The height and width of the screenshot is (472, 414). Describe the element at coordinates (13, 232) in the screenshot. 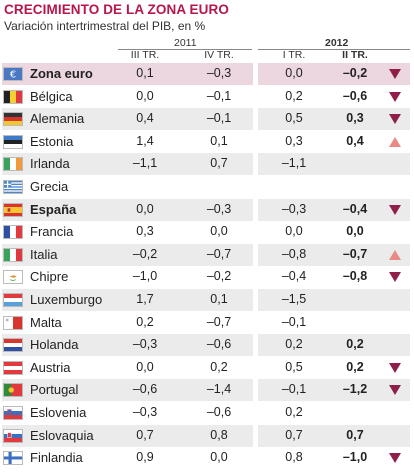

I see `france-flag-icon` at that location.